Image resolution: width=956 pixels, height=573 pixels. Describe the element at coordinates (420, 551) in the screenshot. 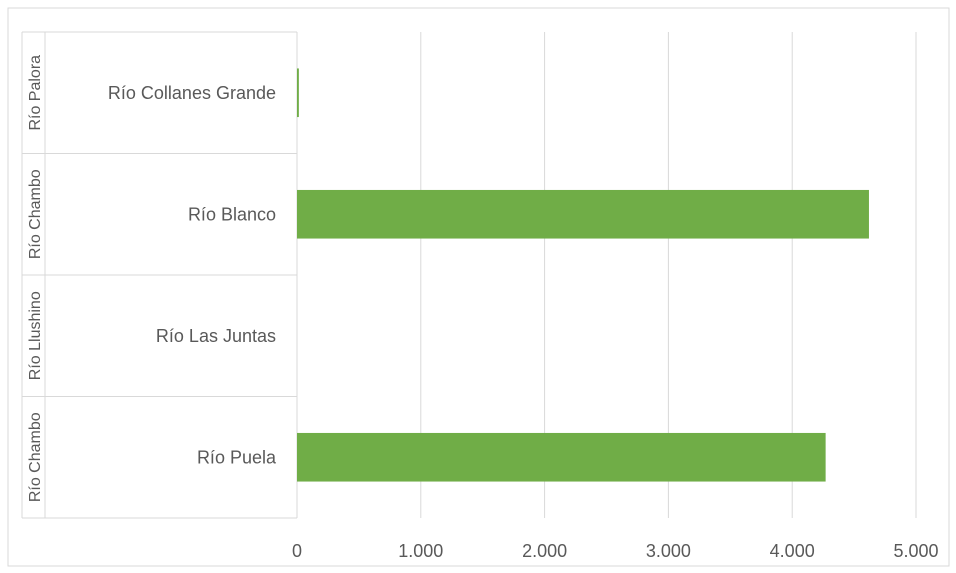

I see `x-tick-label: 1.000` at that location.